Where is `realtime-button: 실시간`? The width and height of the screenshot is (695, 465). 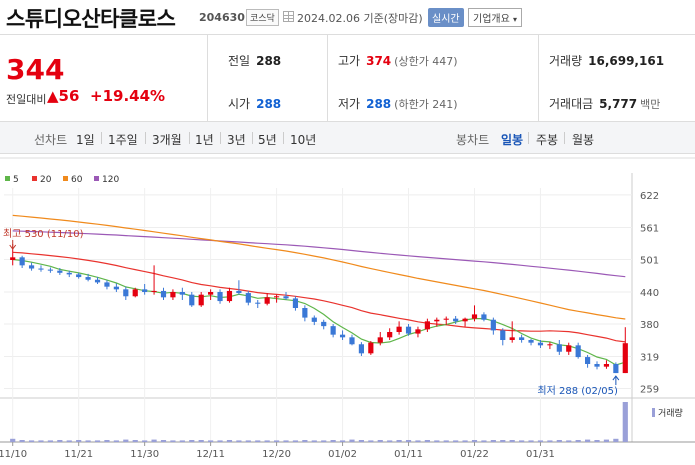
realtime-button: 실시간 is located at coordinates (446, 17).